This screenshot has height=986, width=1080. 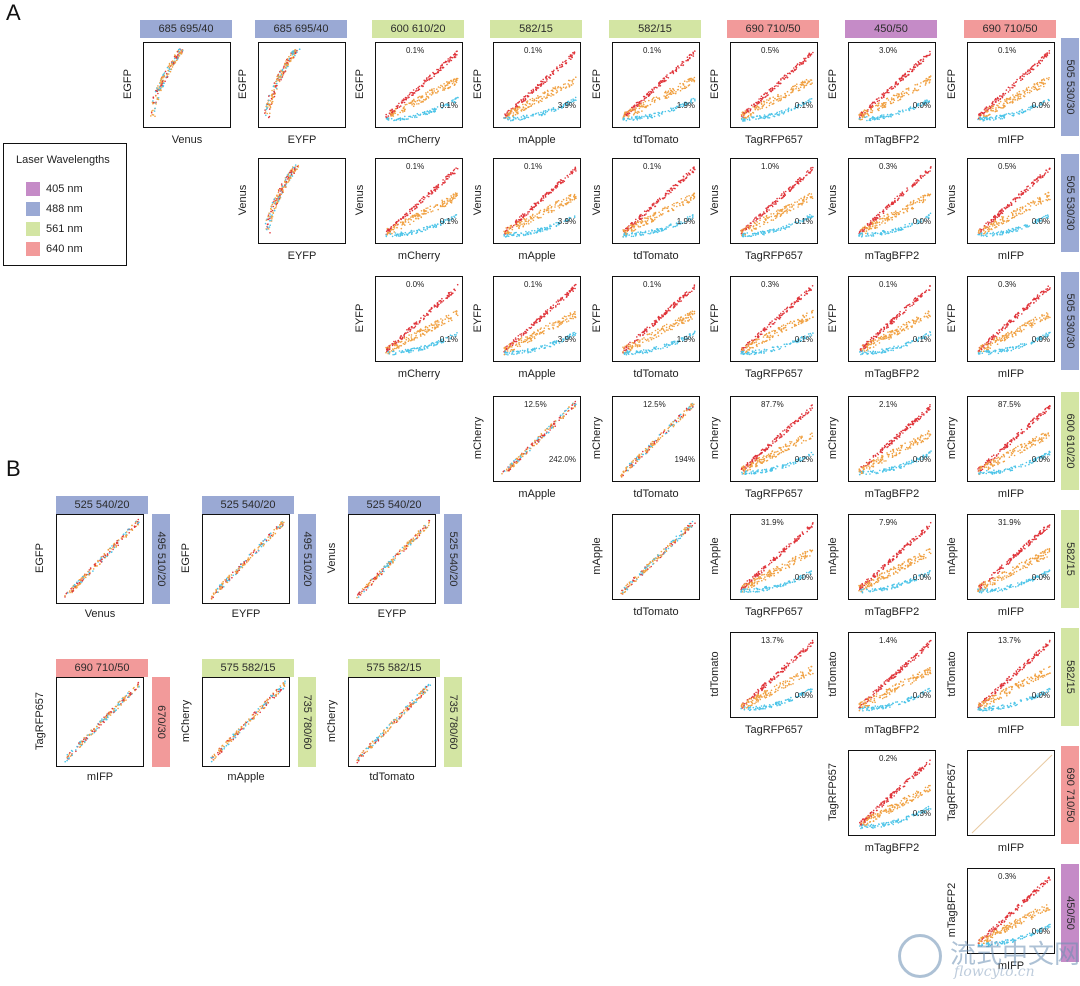 I want to click on percent-label-upper: 0.3%, so click(x=888, y=166).